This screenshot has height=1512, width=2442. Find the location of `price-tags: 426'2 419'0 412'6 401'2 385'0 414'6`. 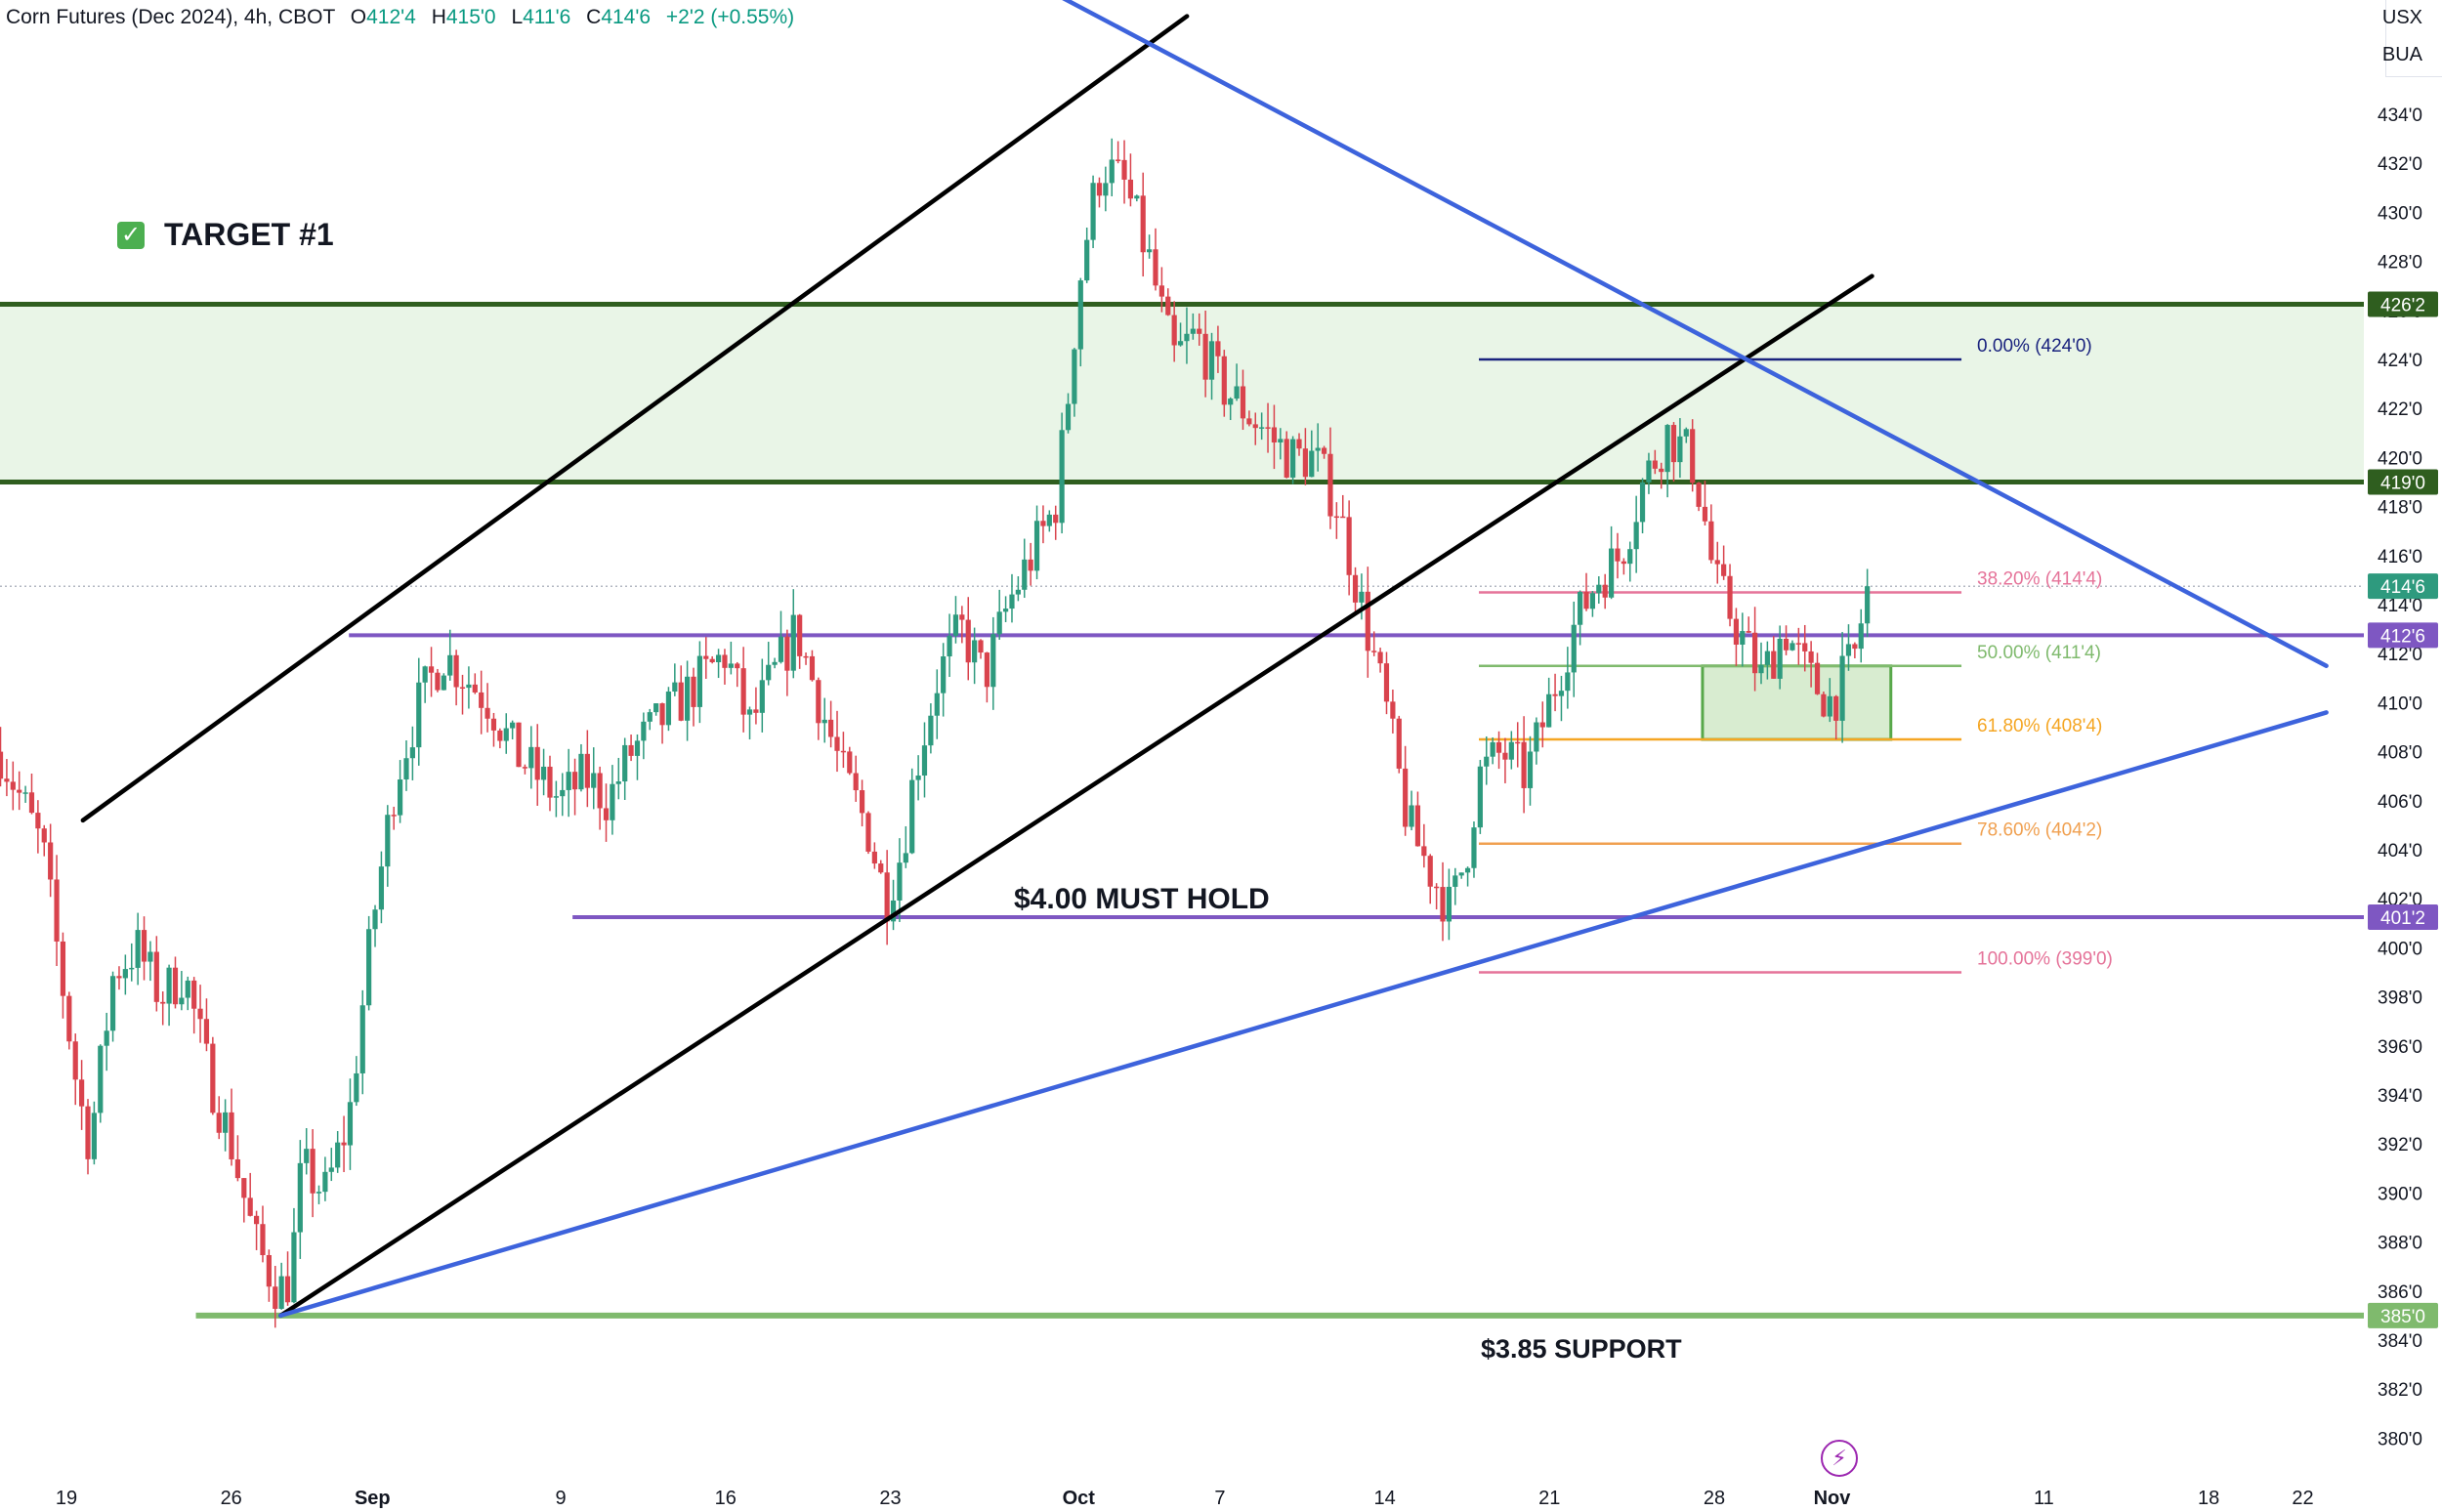

price-tags: 426'2 419'0 412'6 401'2 385'0 414'6 is located at coordinates (2403, 809).